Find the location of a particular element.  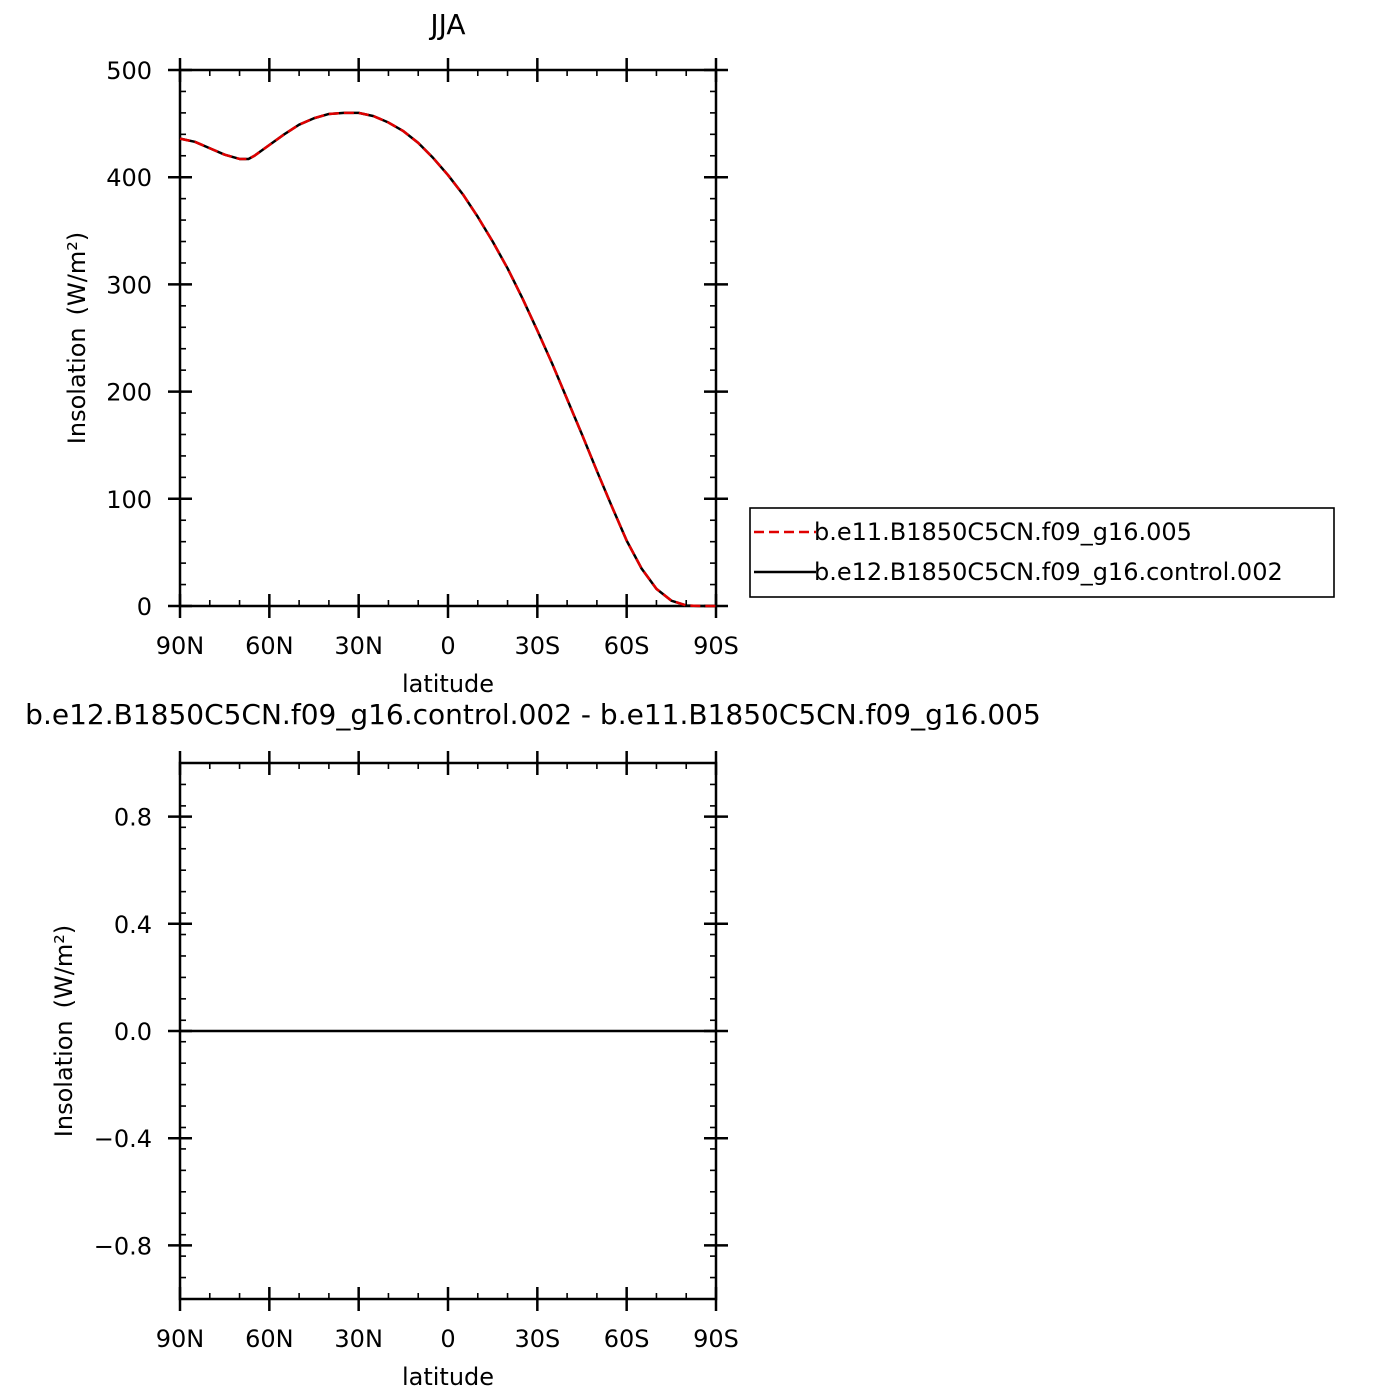

top-y-axis-label-name: Insolation is located at coordinates (77, 385).